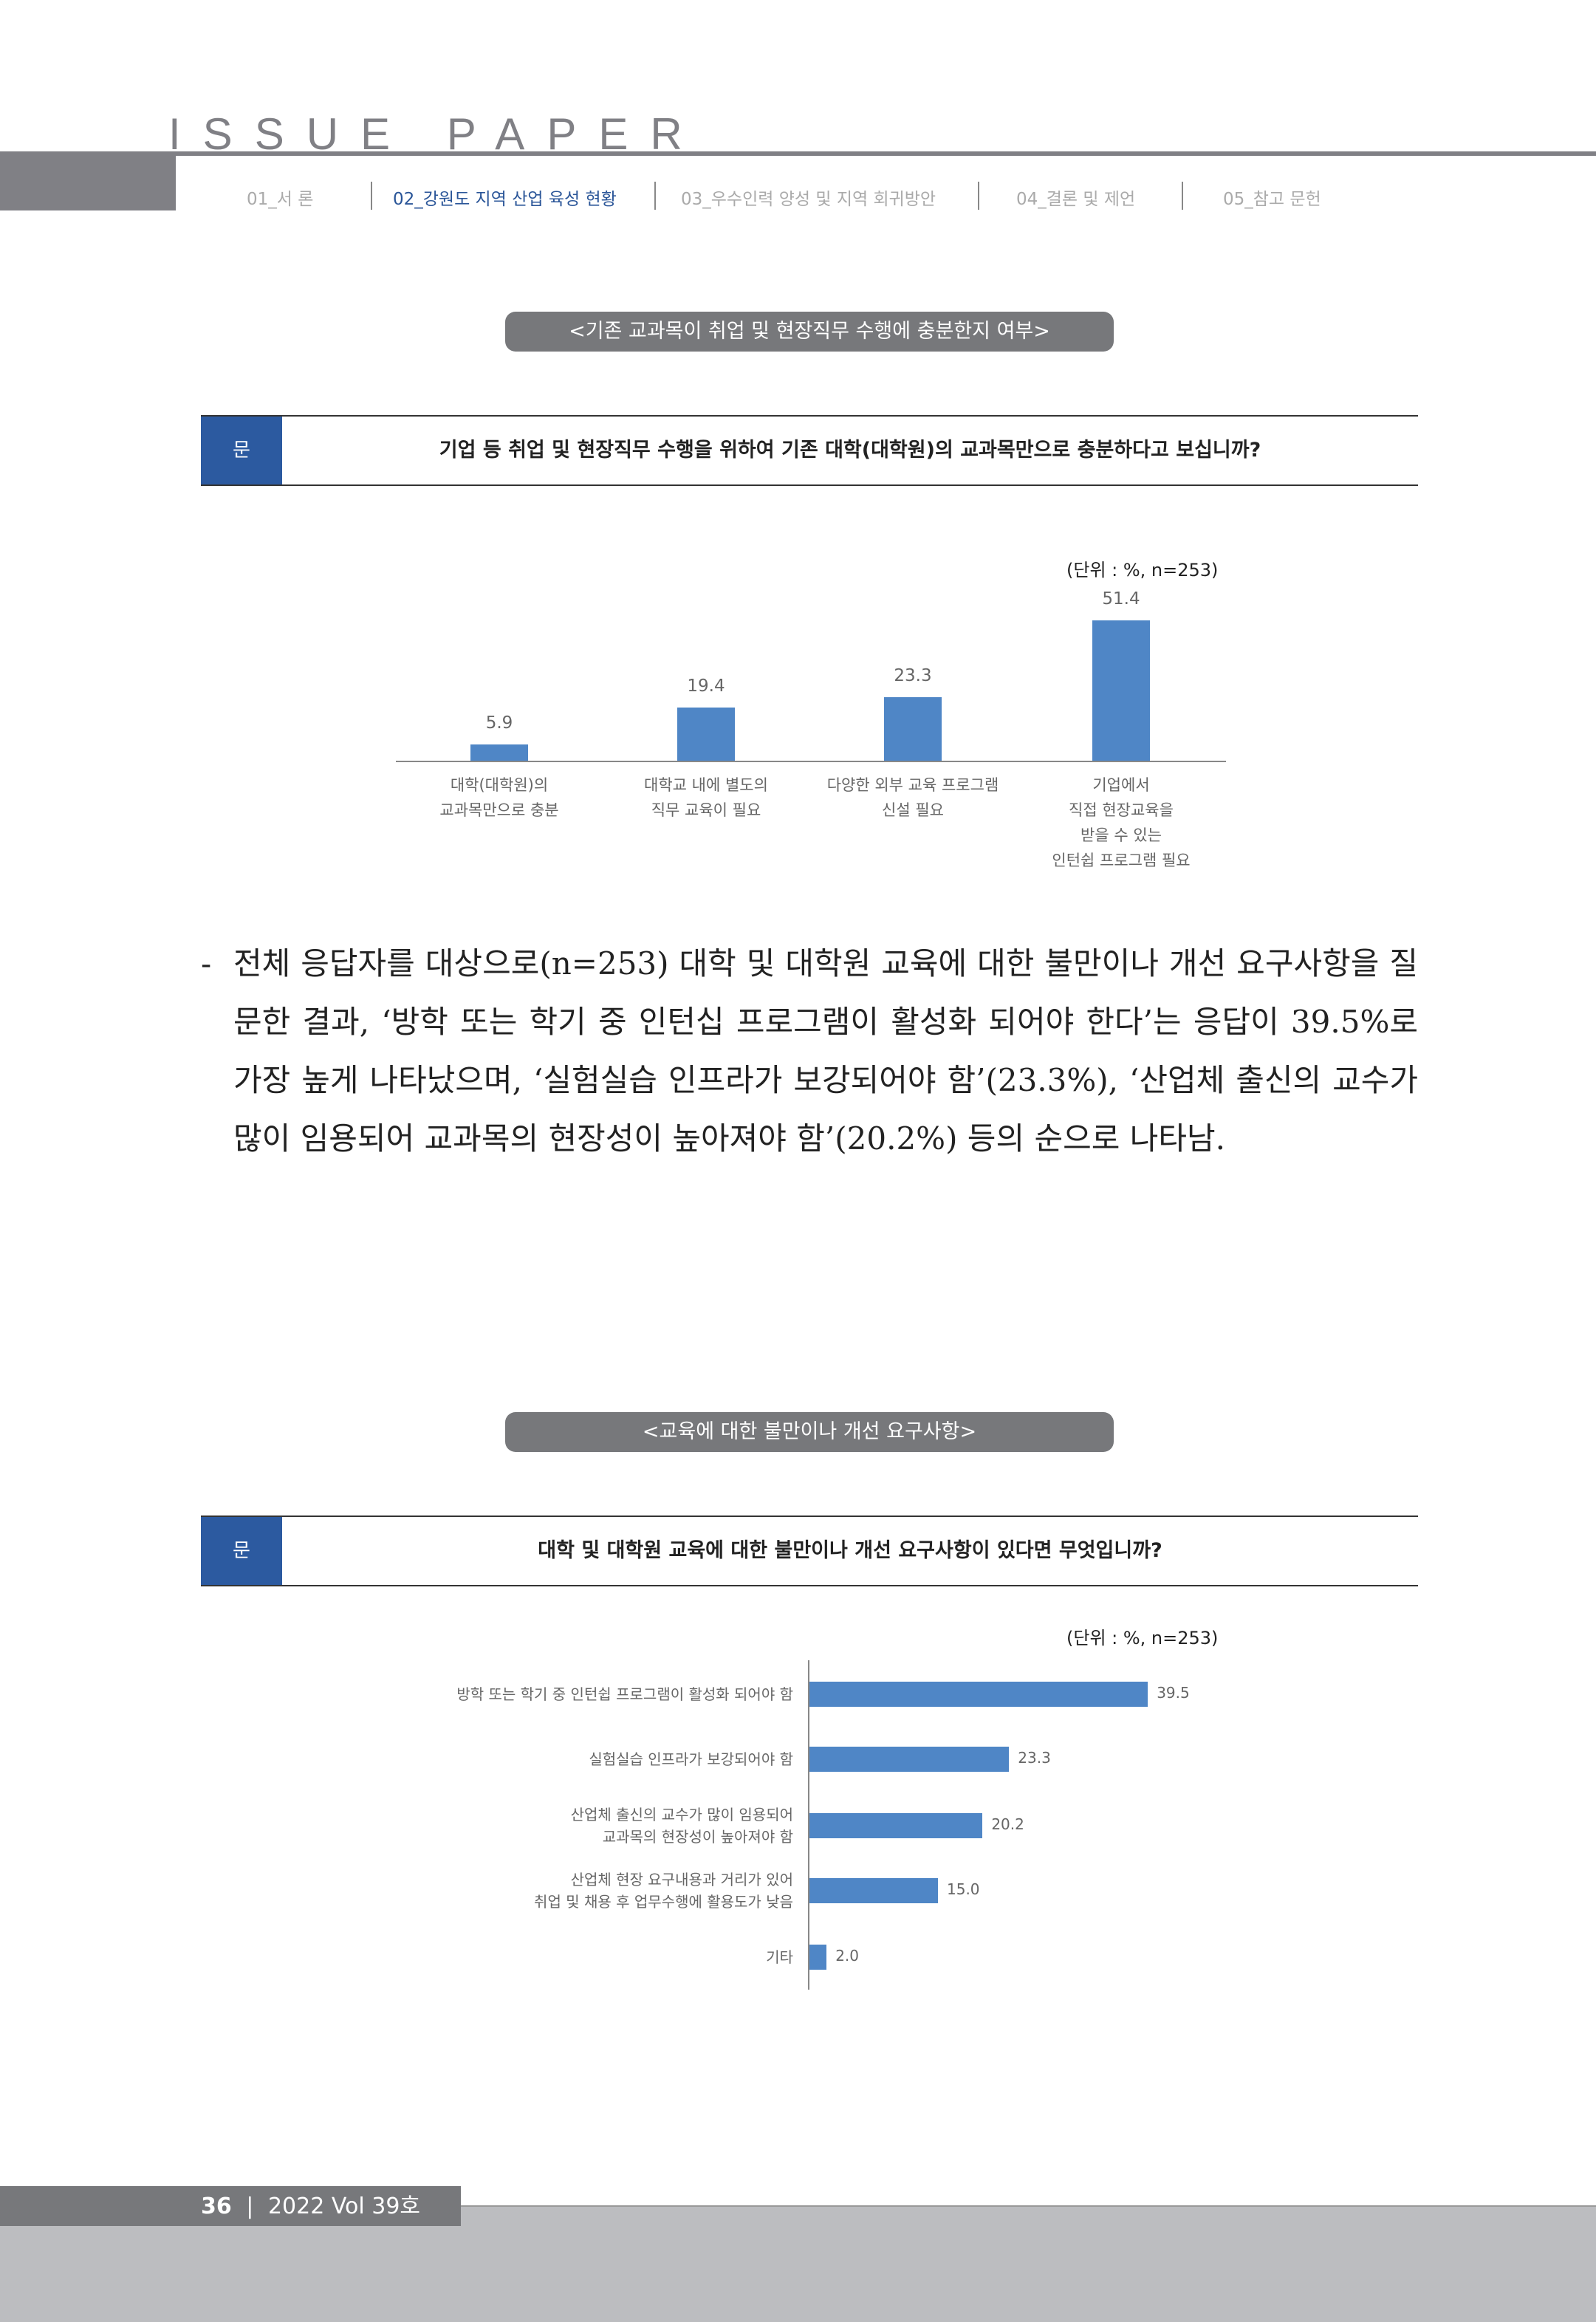  I want to click on nav-item-1: 01_서 론, so click(280, 200).